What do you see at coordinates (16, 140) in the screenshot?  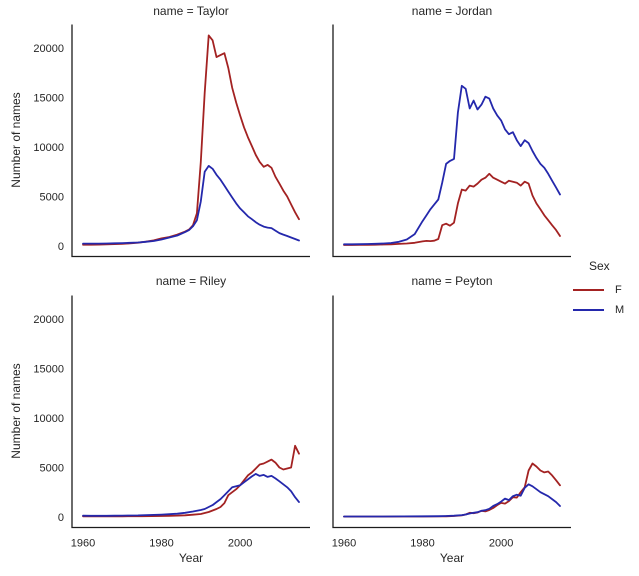 I see `y-axis-label-top-row: Number of names` at bounding box center [16, 140].